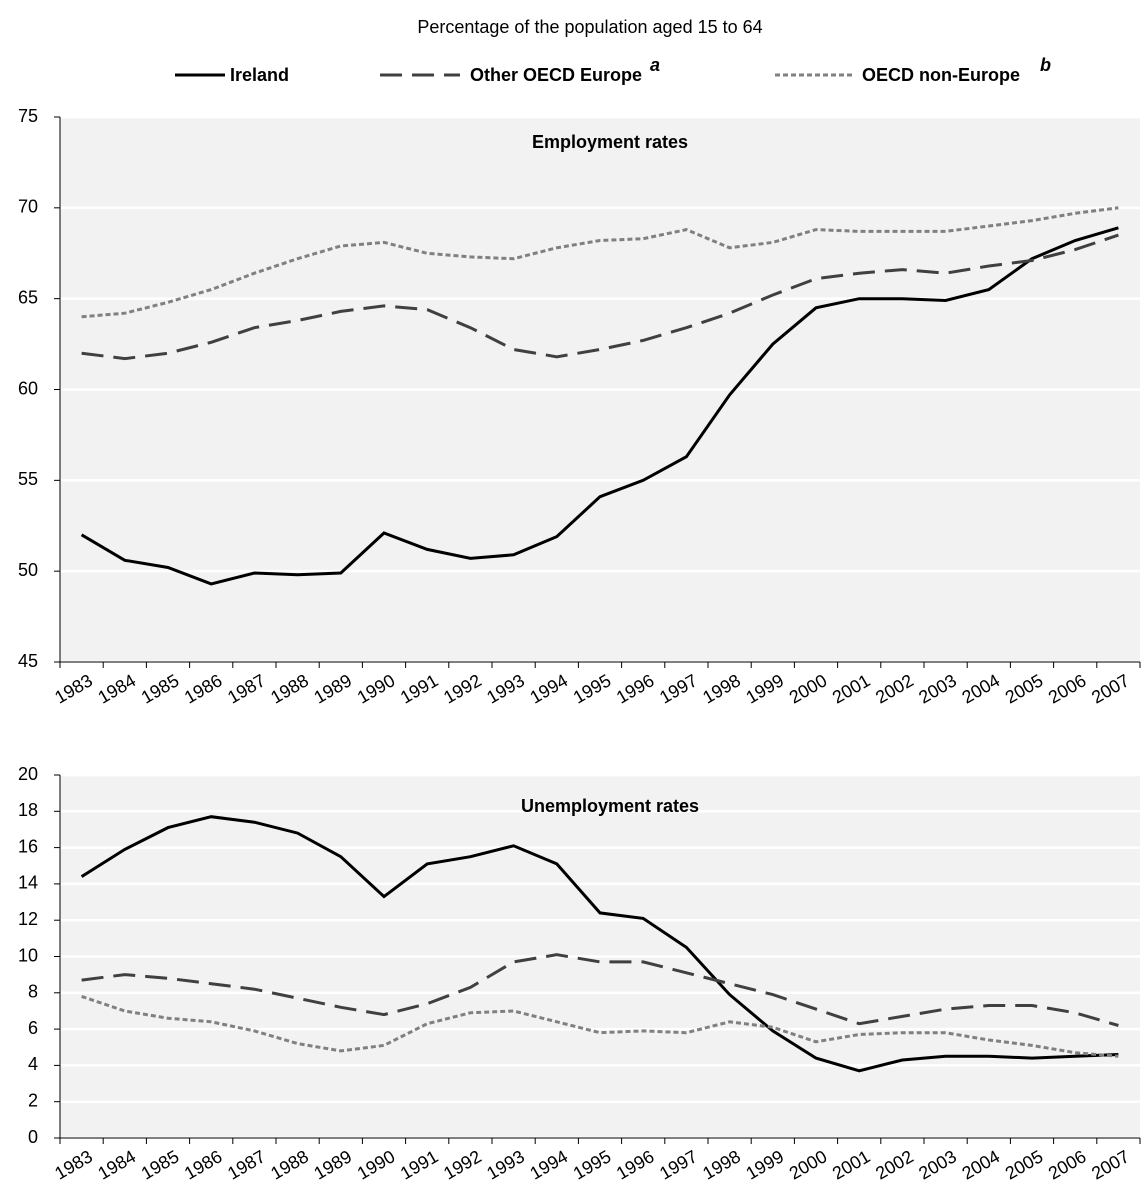 This screenshot has height=1192, width=1147. Describe the element at coordinates (33, 992) in the screenshot. I see `y-tick-label: 8` at that location.